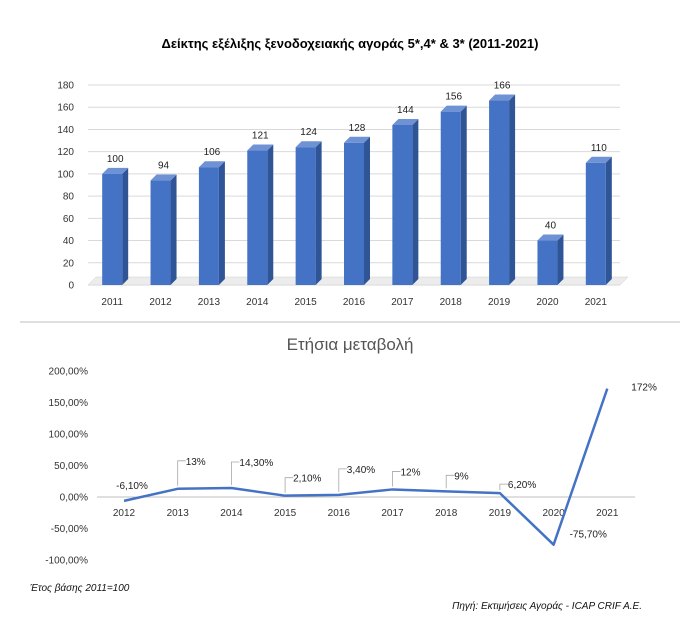 This screenshot has height=637, width=700. What do you see at coordinates (350, 344) in the screenshot?
I see `line-chart-title: Ετήσια μεταβολή` at bounding box center [350, 344].